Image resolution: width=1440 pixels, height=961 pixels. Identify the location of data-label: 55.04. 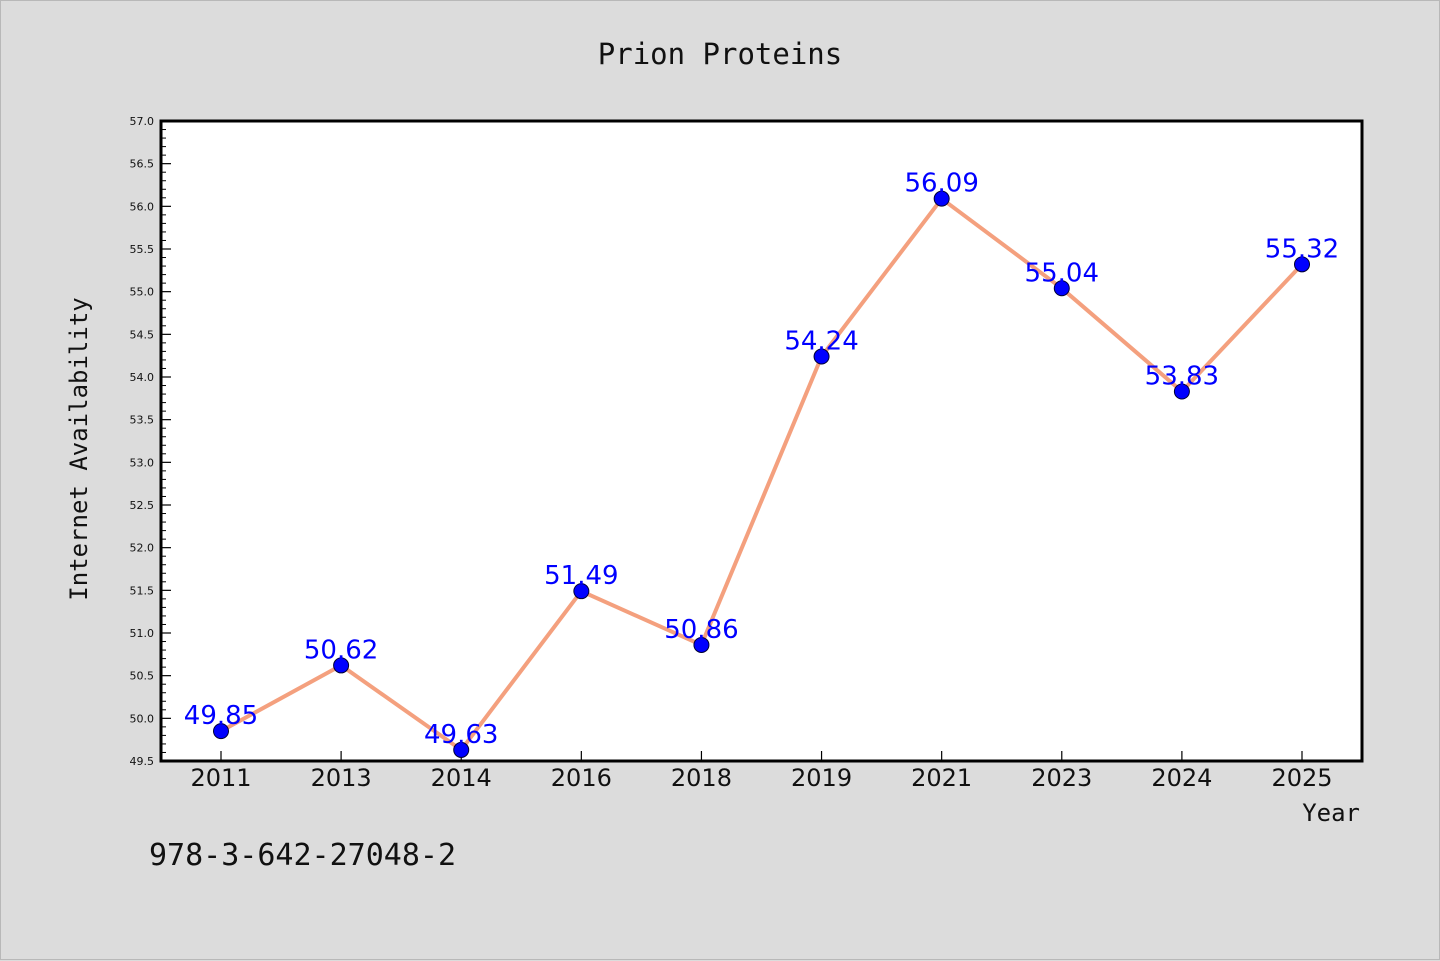
(1062, 273).